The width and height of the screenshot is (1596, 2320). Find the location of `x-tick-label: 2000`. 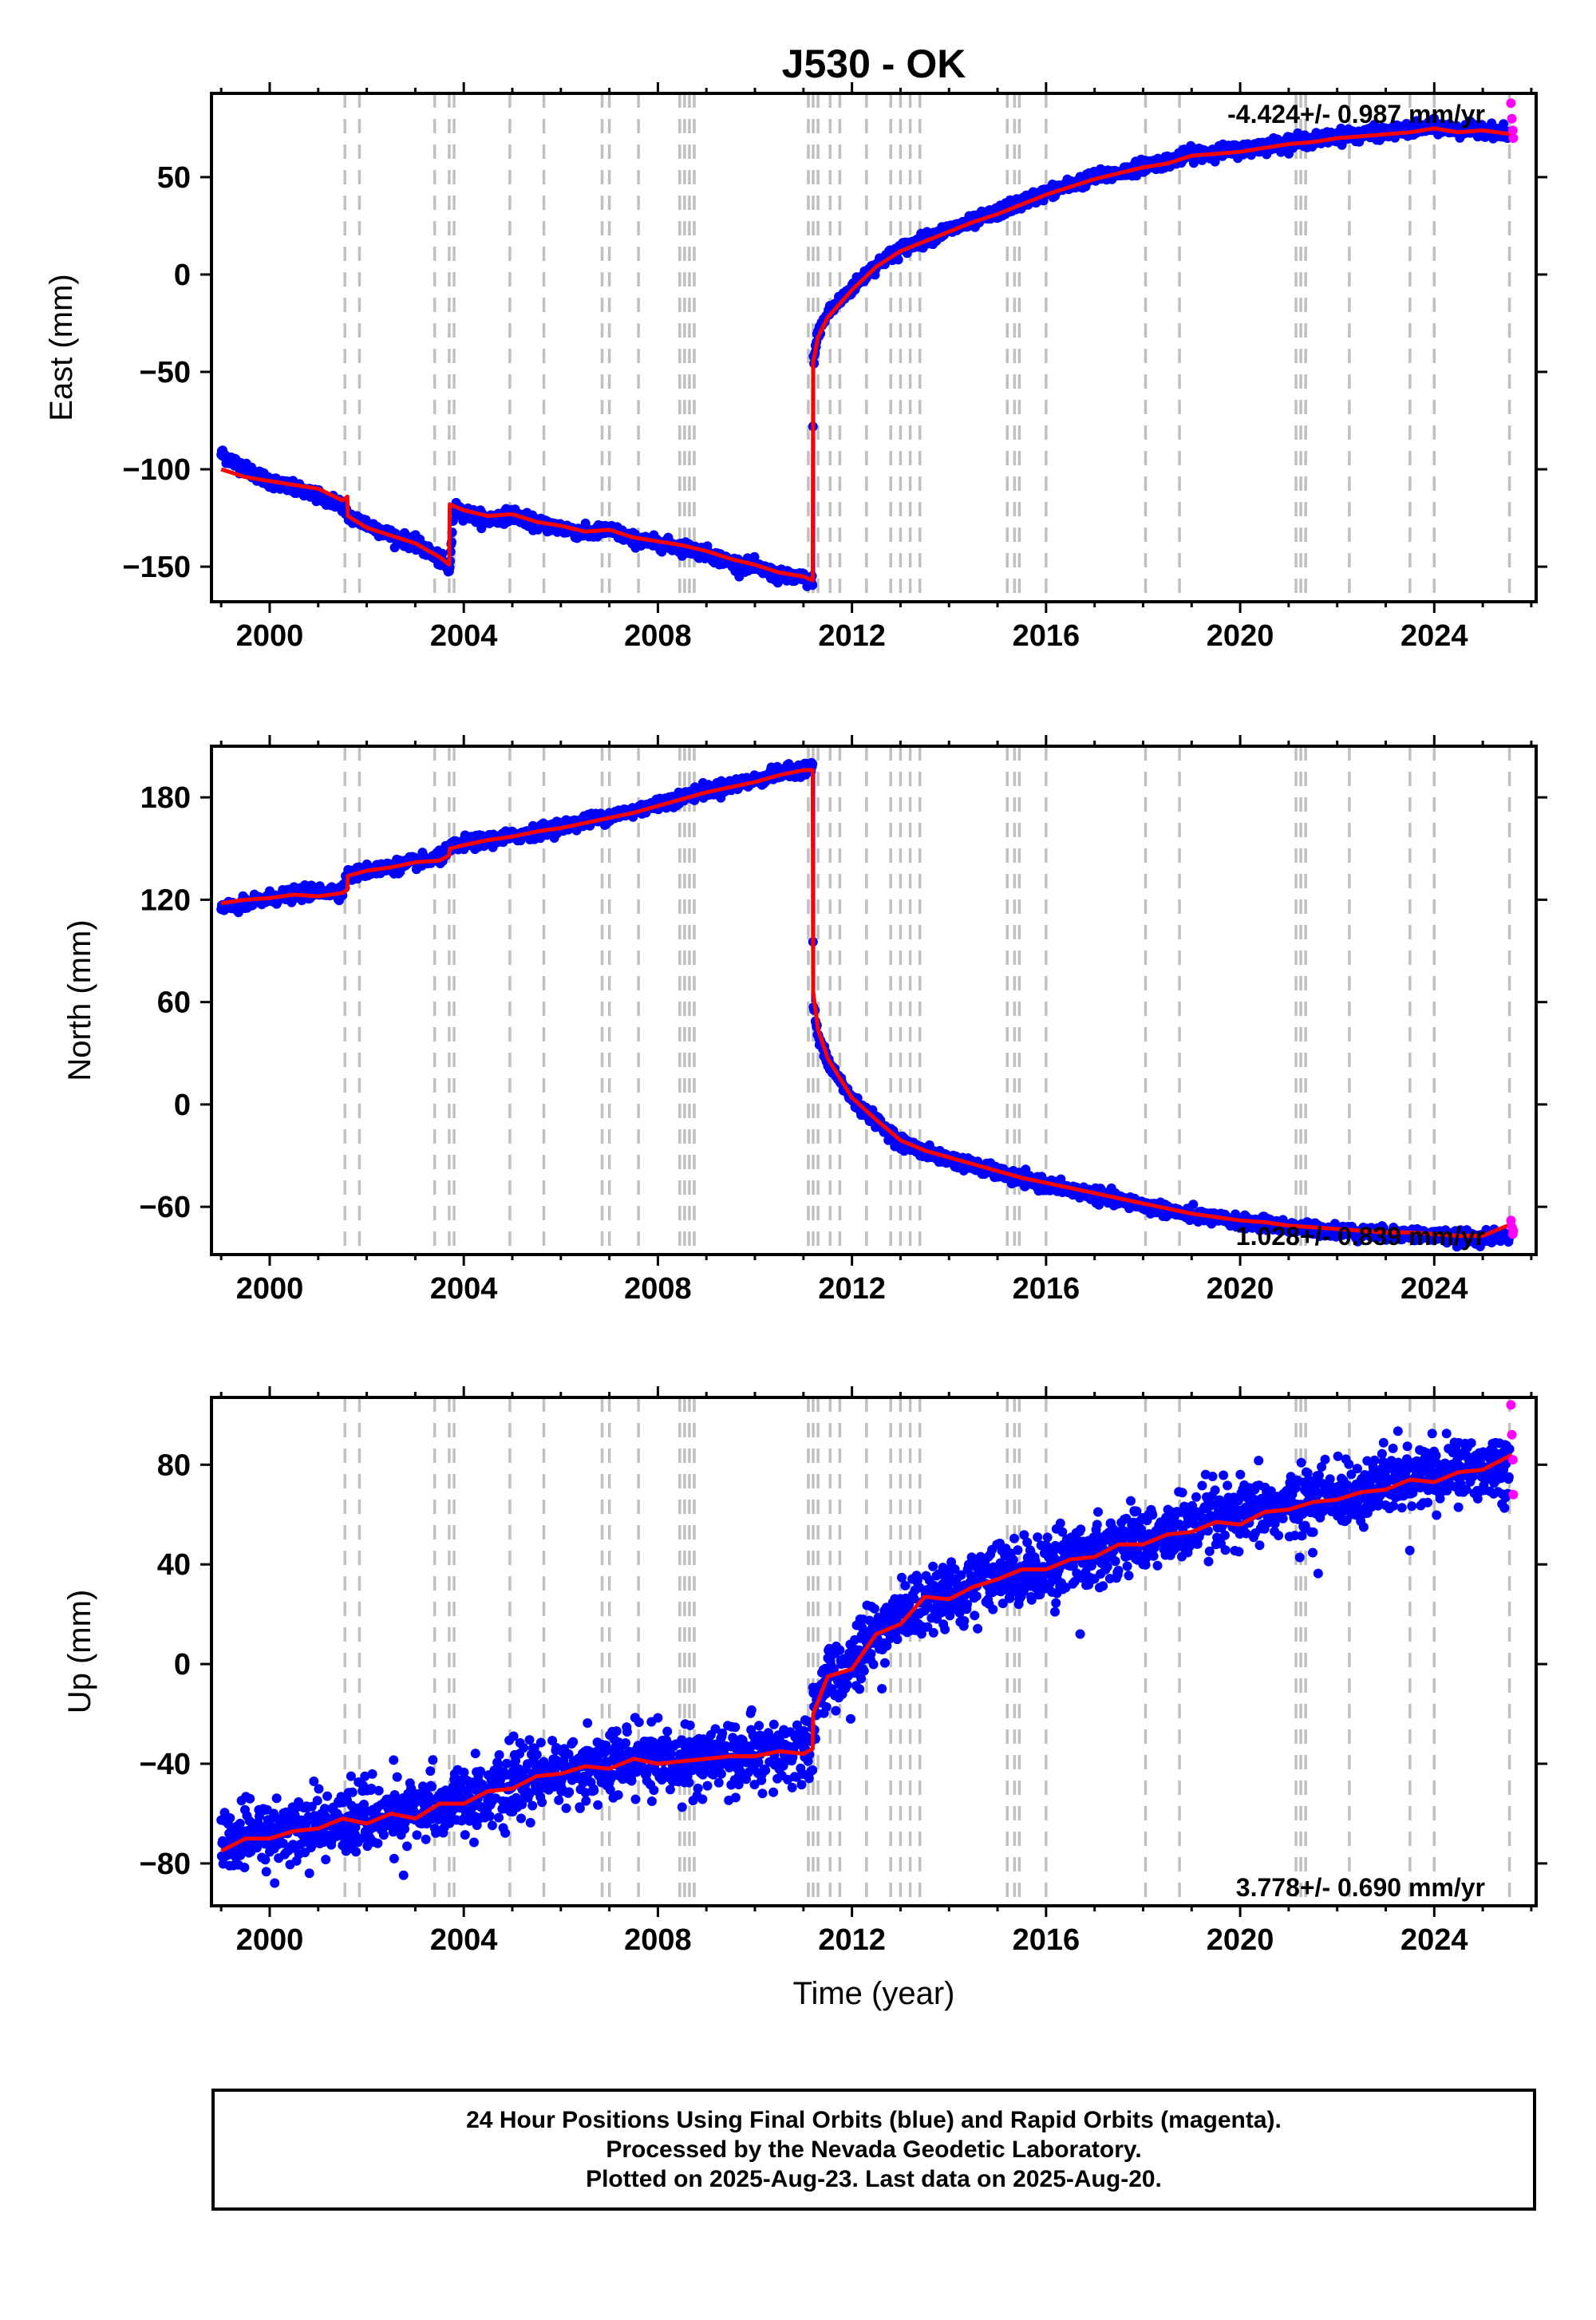

x-tick-label: 2000 is located at coordinates (270, 636).